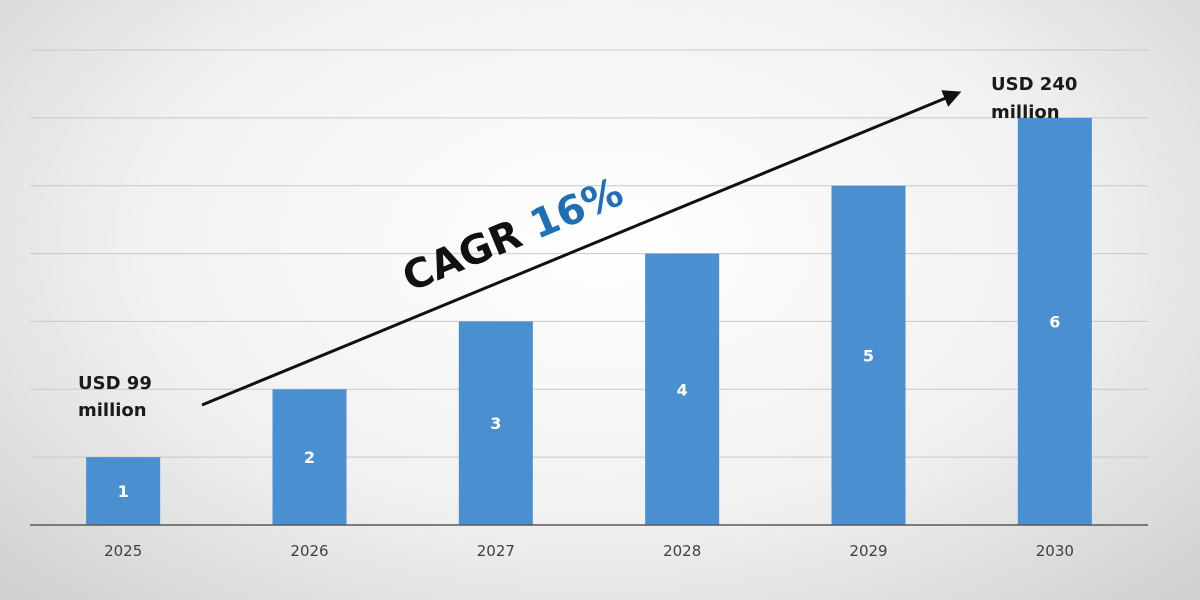 This screenshot has width=1200, height=600. I want to click on x-tick-label-2030: 2030, so click(1055, 551).